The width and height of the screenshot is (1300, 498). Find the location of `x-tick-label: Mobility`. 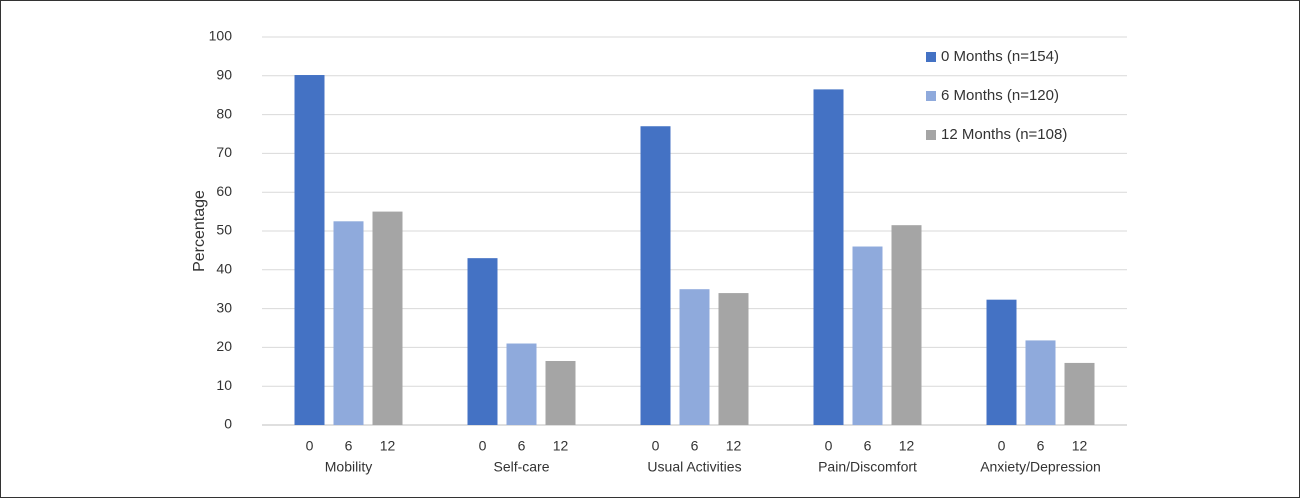

x-tick-label: Mobility is located at coordinates (348, 467).